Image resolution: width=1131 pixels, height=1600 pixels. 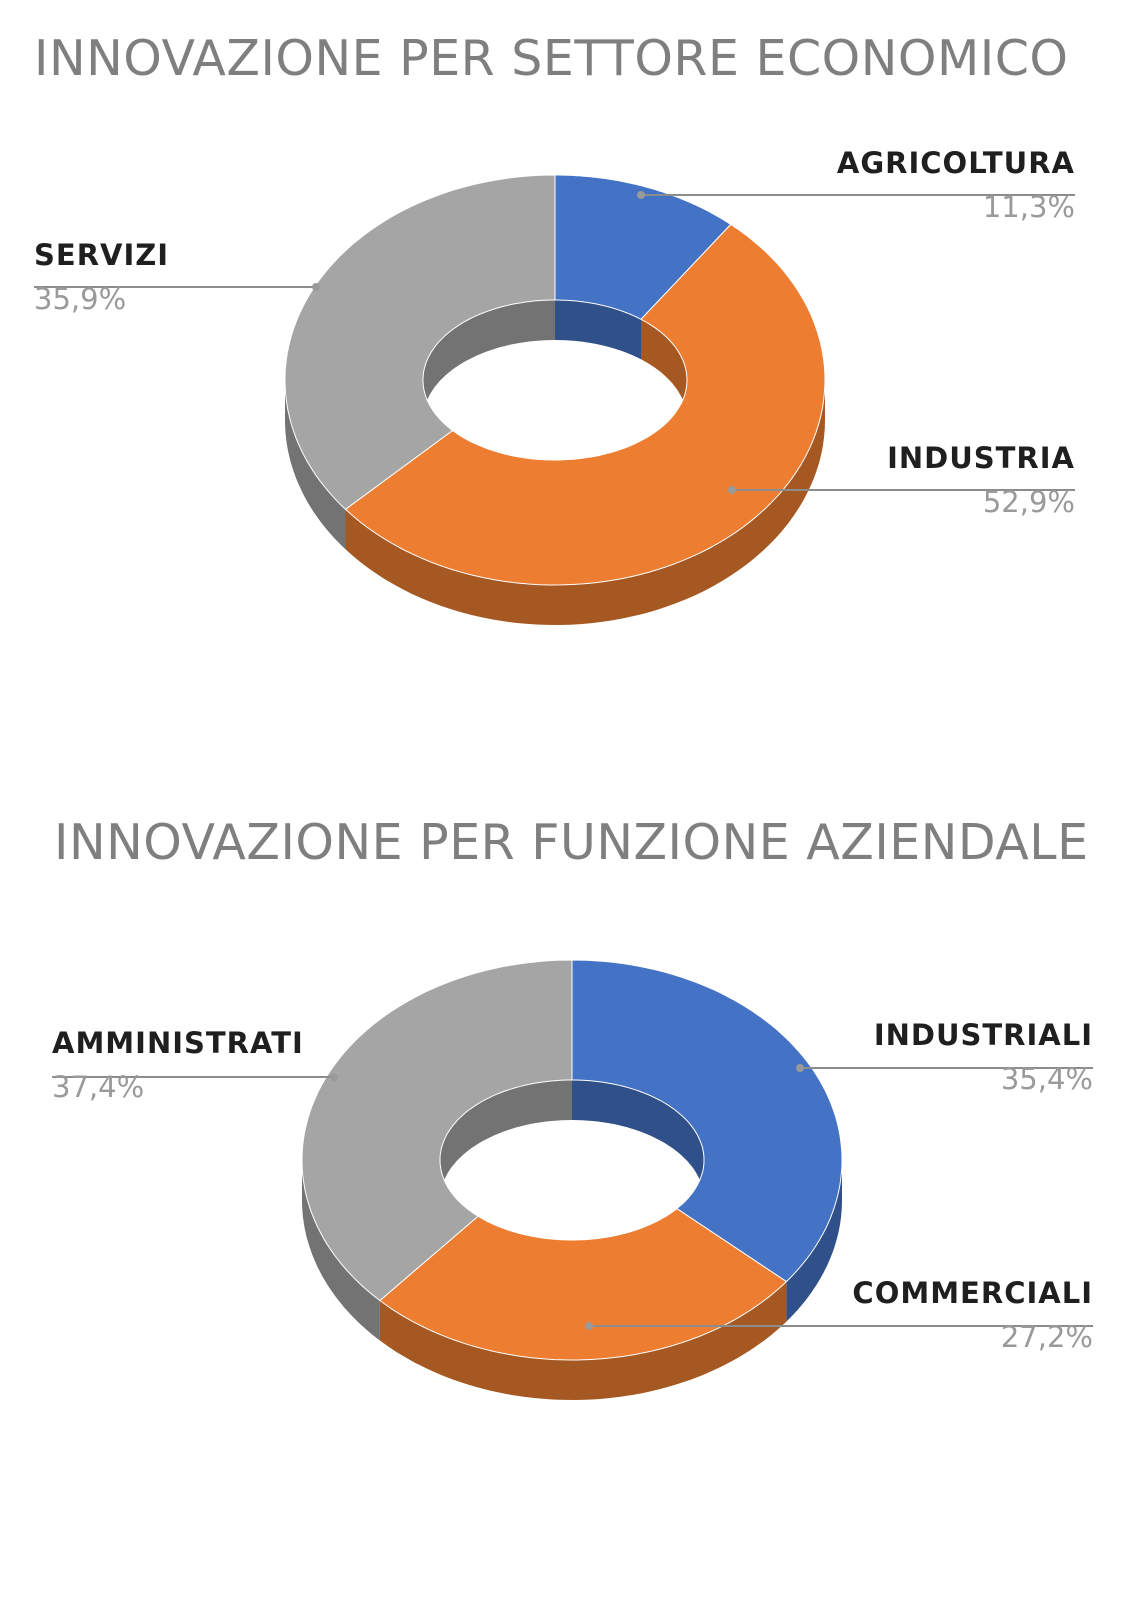 I want to click on data-label-servizi: SERVIZI 35,9%, so click(x=101, y=277).